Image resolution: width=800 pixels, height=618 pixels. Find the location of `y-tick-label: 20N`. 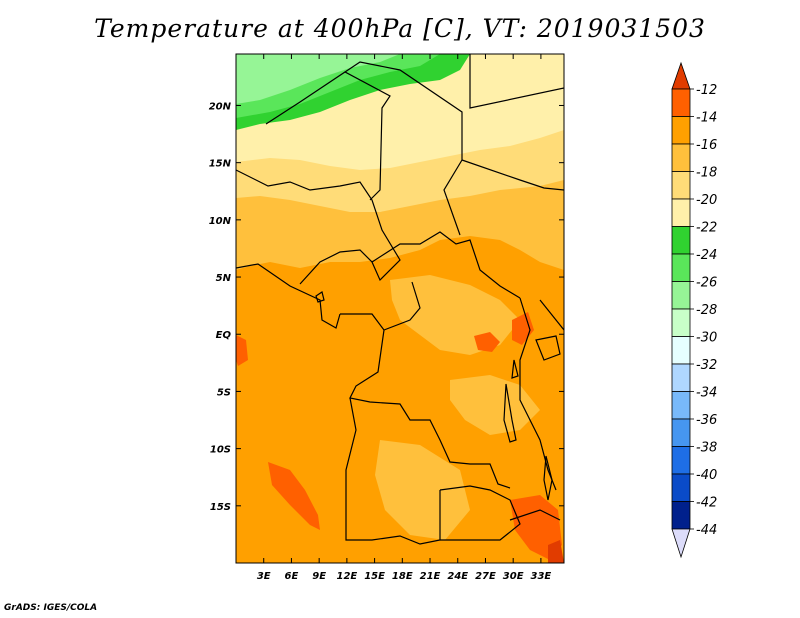

y-tick-label: 20N is located at coordinates (220, 106).